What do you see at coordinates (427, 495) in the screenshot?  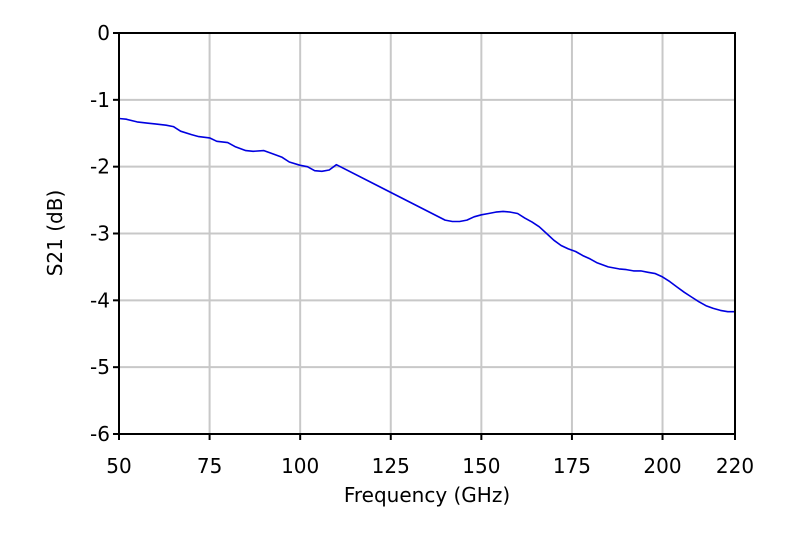 I see `x-axis-title: Frequency (GHz)` at bounding box center [427, 495].